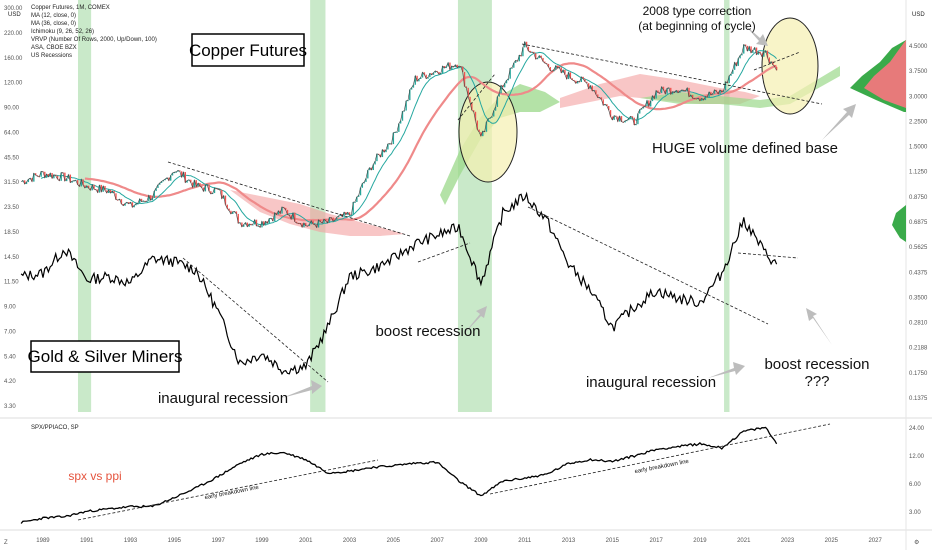 This screenshot has height=550, width=932. I want to click on timezone-icon: Z, so click(6, 543).